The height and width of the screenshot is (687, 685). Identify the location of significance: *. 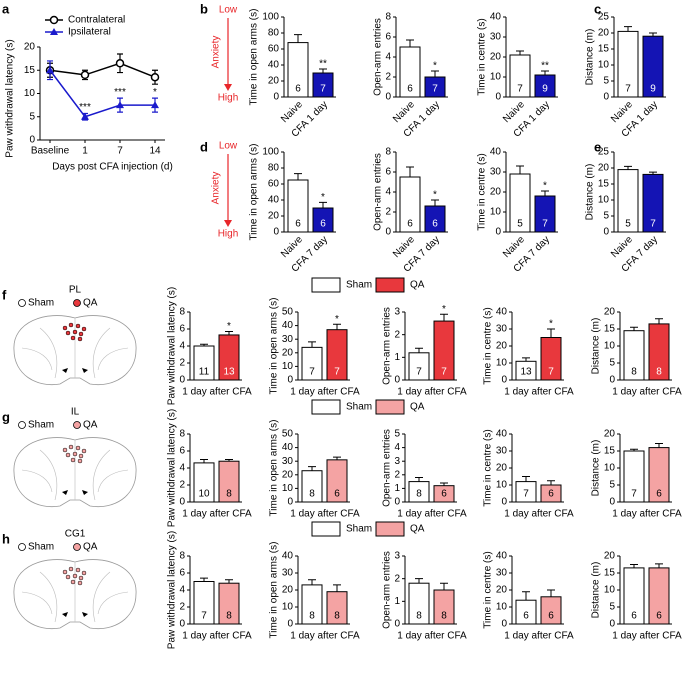
(337, 319).